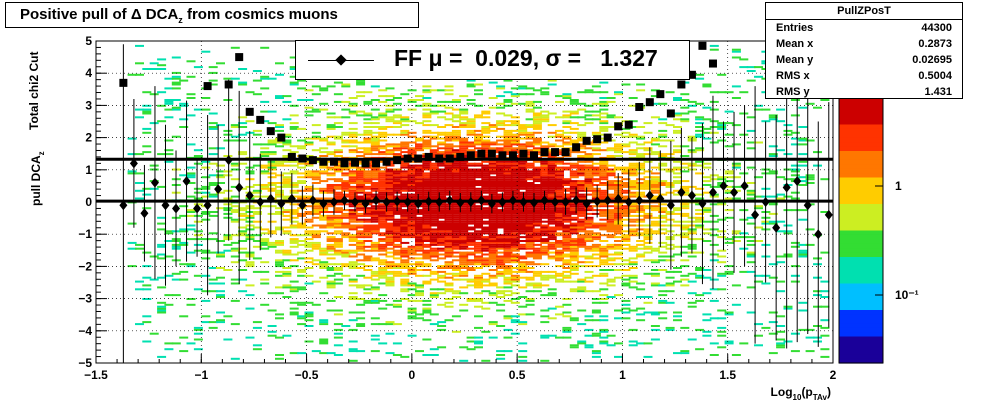  What do you see at coordinates (861, 268) in the screenshot?
I see `colorbar-band` at bounding box center [861, 268].